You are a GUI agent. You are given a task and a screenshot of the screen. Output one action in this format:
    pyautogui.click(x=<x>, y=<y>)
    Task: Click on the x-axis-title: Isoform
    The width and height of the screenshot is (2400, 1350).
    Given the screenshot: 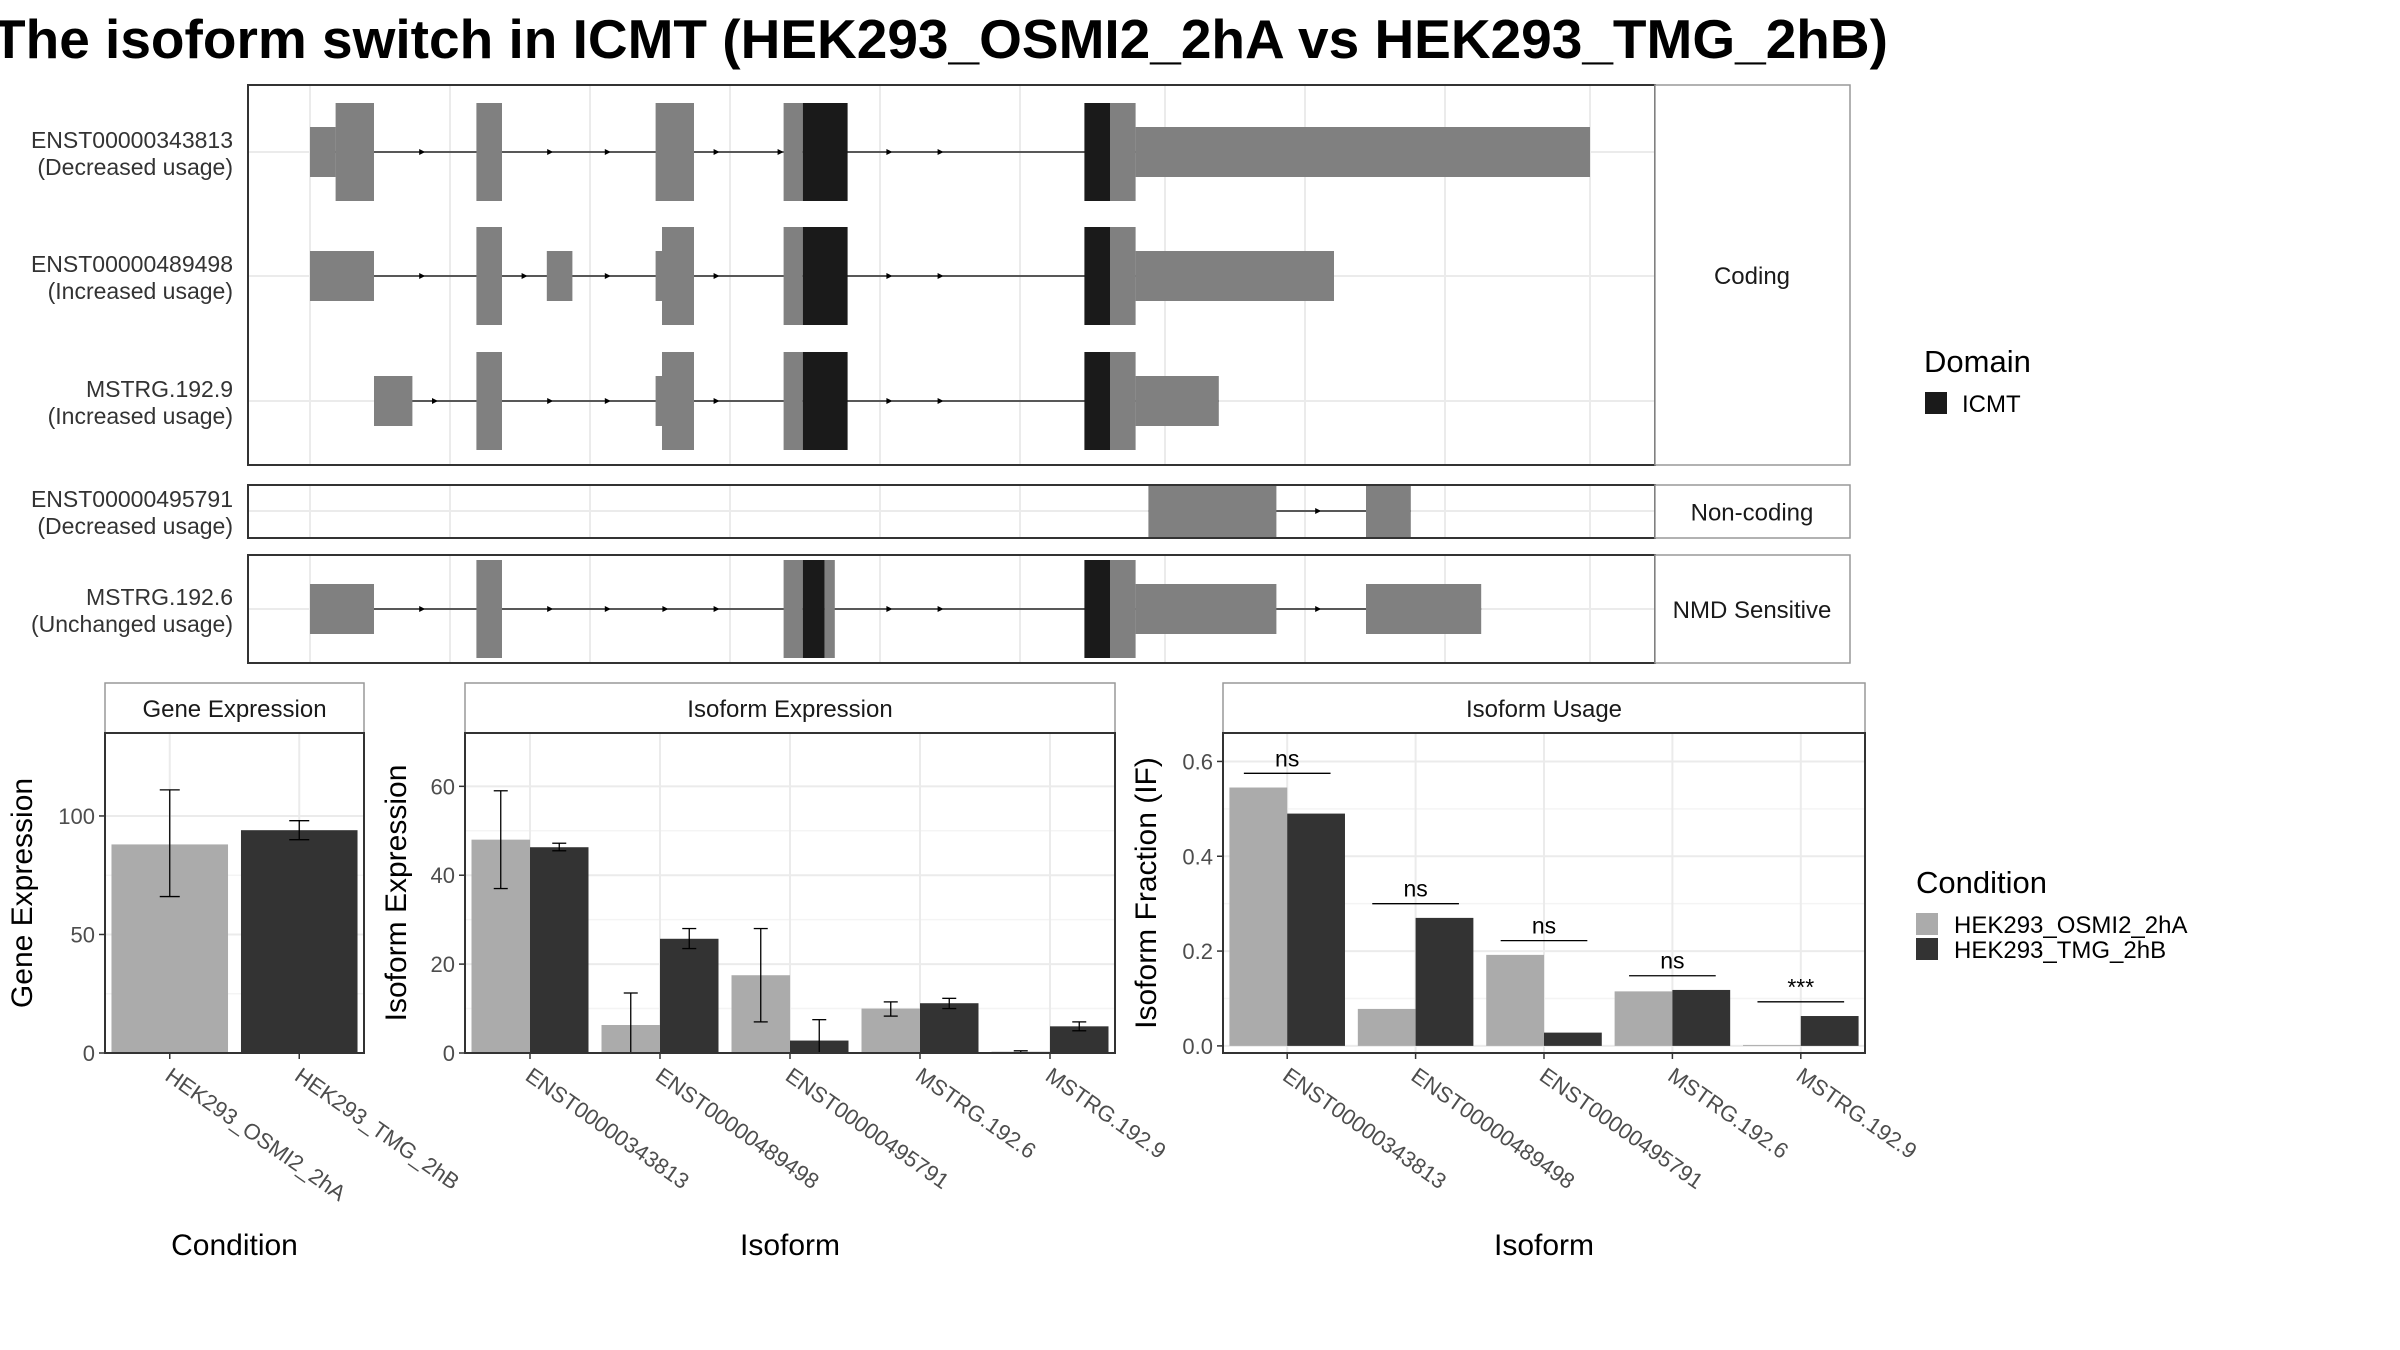 What is the action you would take?
    pyautogui.click(x=790, y=1245)
    